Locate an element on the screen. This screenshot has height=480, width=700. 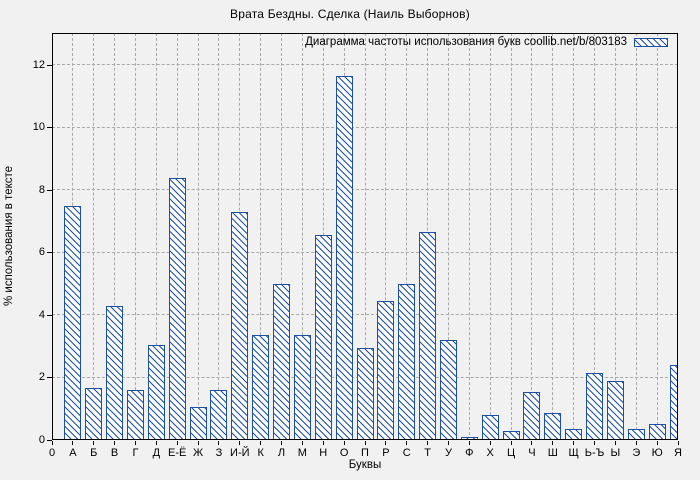
x-tick-label: А is located at coordinates (73, 453).